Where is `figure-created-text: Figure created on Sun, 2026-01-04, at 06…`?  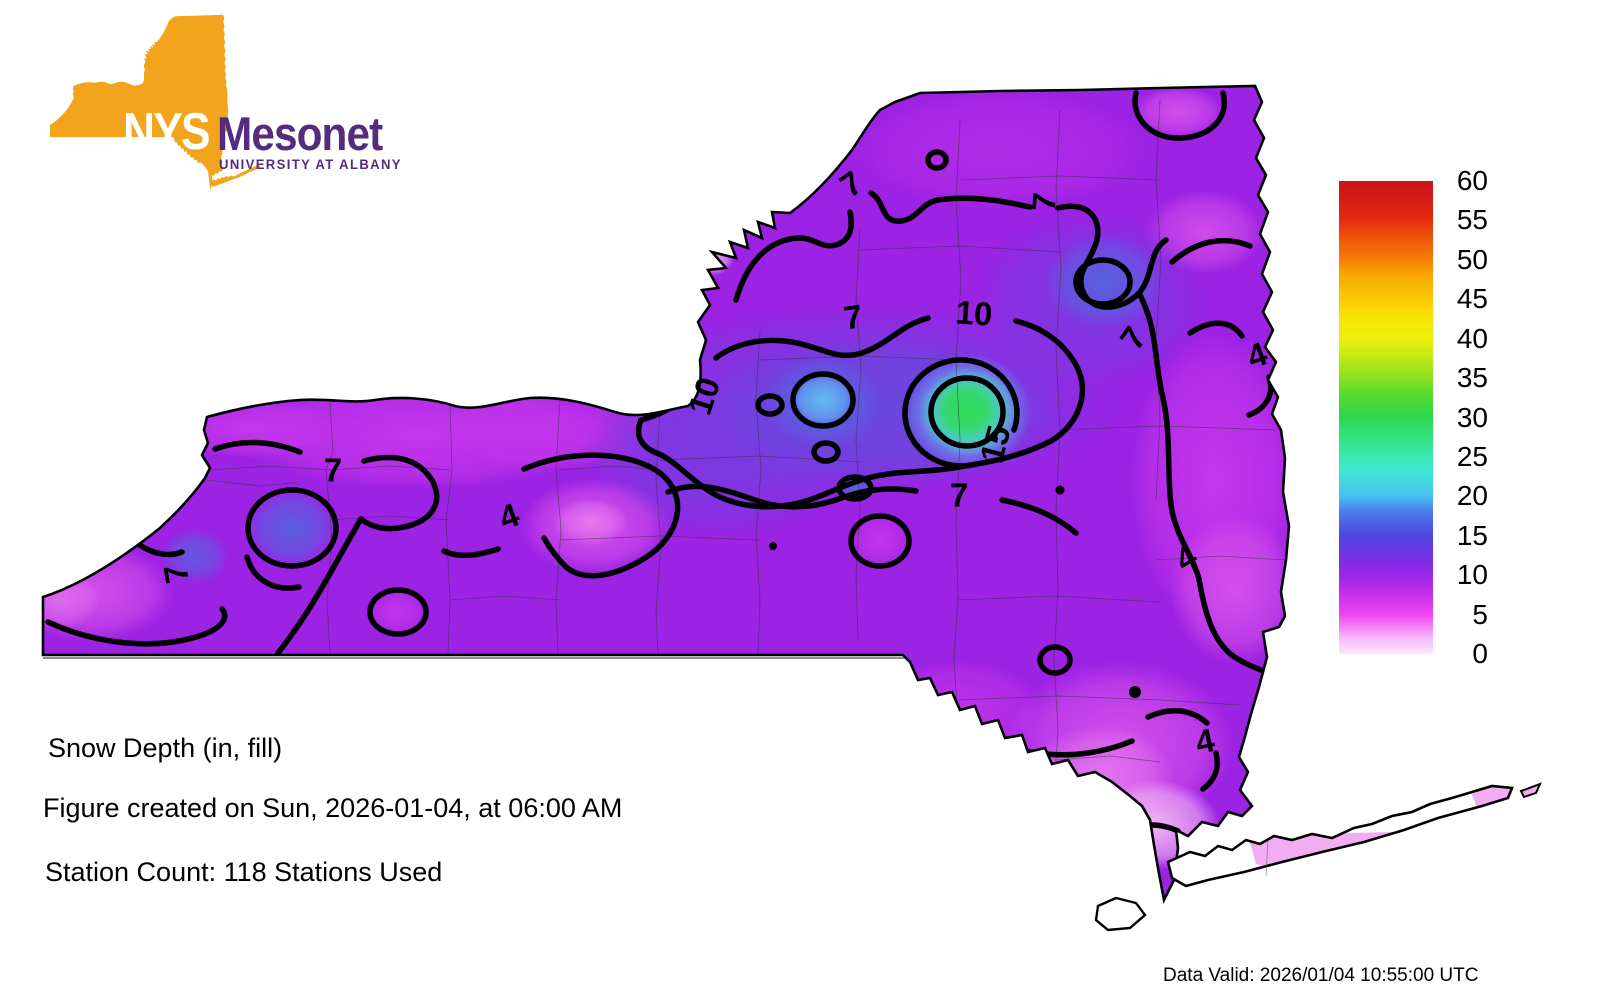
figure-created-text: Figure created on Sun, 2026-01-04, at 06… is located at coordinates (333, 808).